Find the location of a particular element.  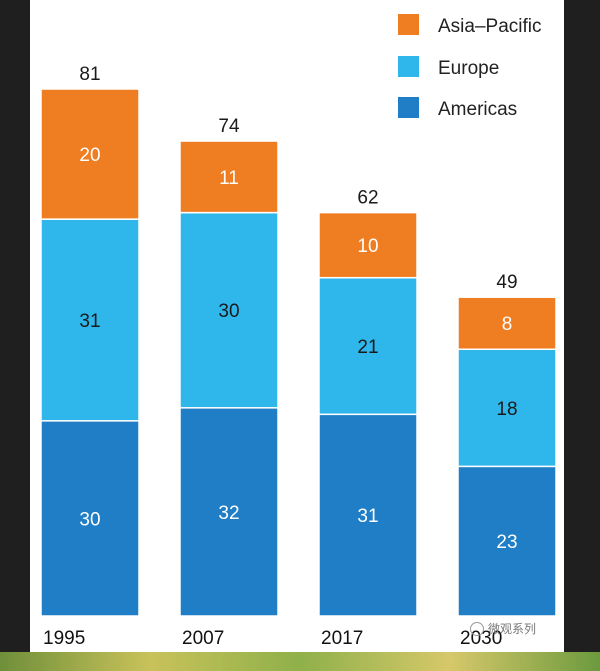

data-label-americas-1995: 30 is located at coordinates (89, 519).